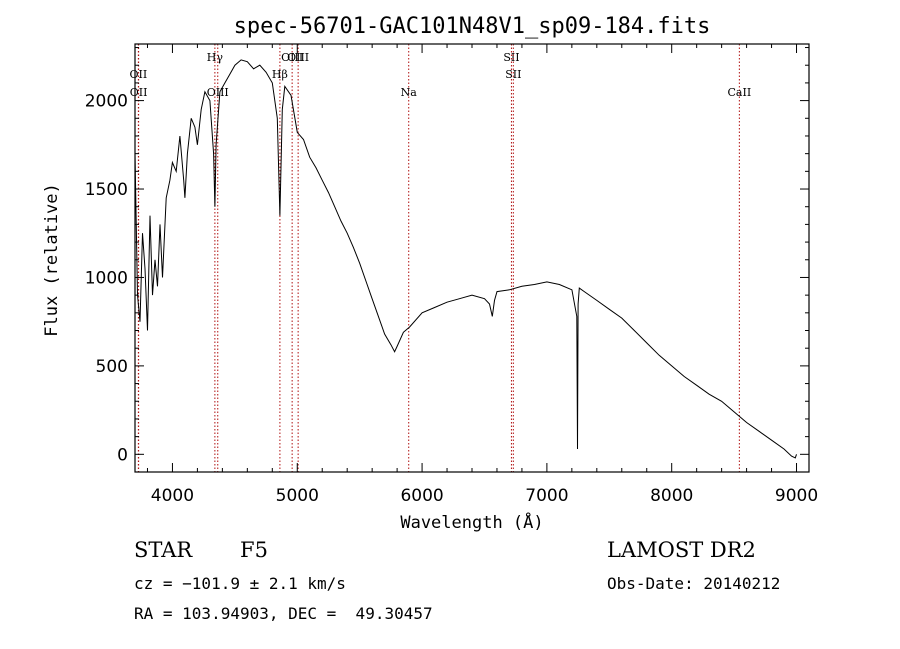 Image resolution: width=900 pixels, height=649 pixels. What do you see at coordinates (681, 550) in the screenshot?
I see `survey-name: LAMOST DR2` at bounding box center [681, 550].